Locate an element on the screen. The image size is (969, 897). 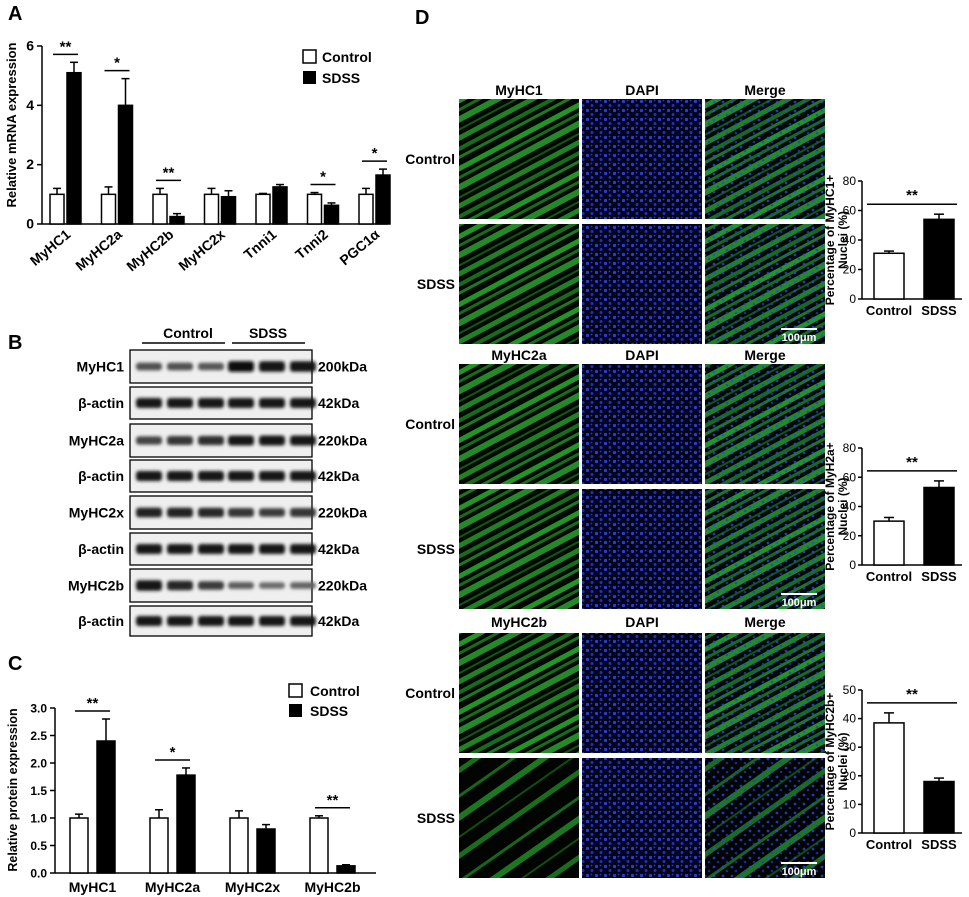
panel-a-significance-label: ** is located at coordinates (169, 172).